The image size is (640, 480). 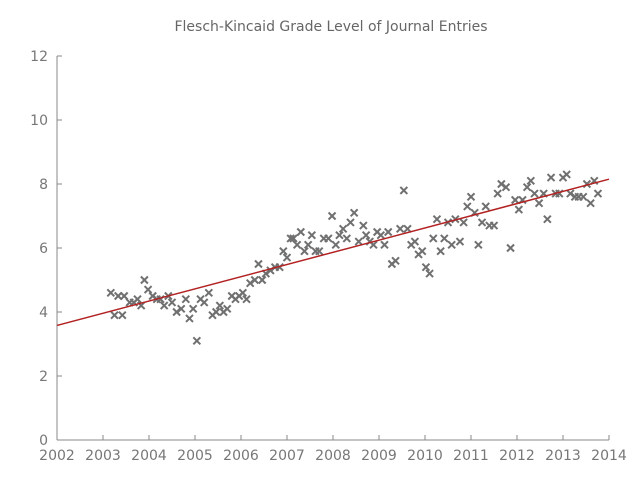 What do you see at coordinates (609, 456) in the screenshot?
I see `x-tick-label: 2014` at bounding box center [609, 456].